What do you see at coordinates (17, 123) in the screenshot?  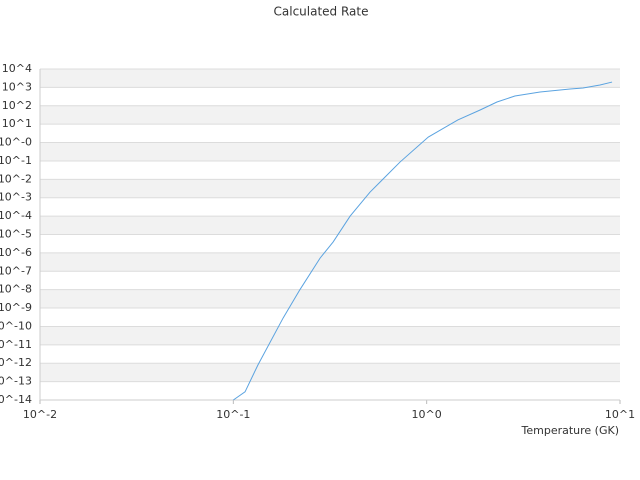 I see `y-tick-label: 10^1` at bounding box center [17, 123].